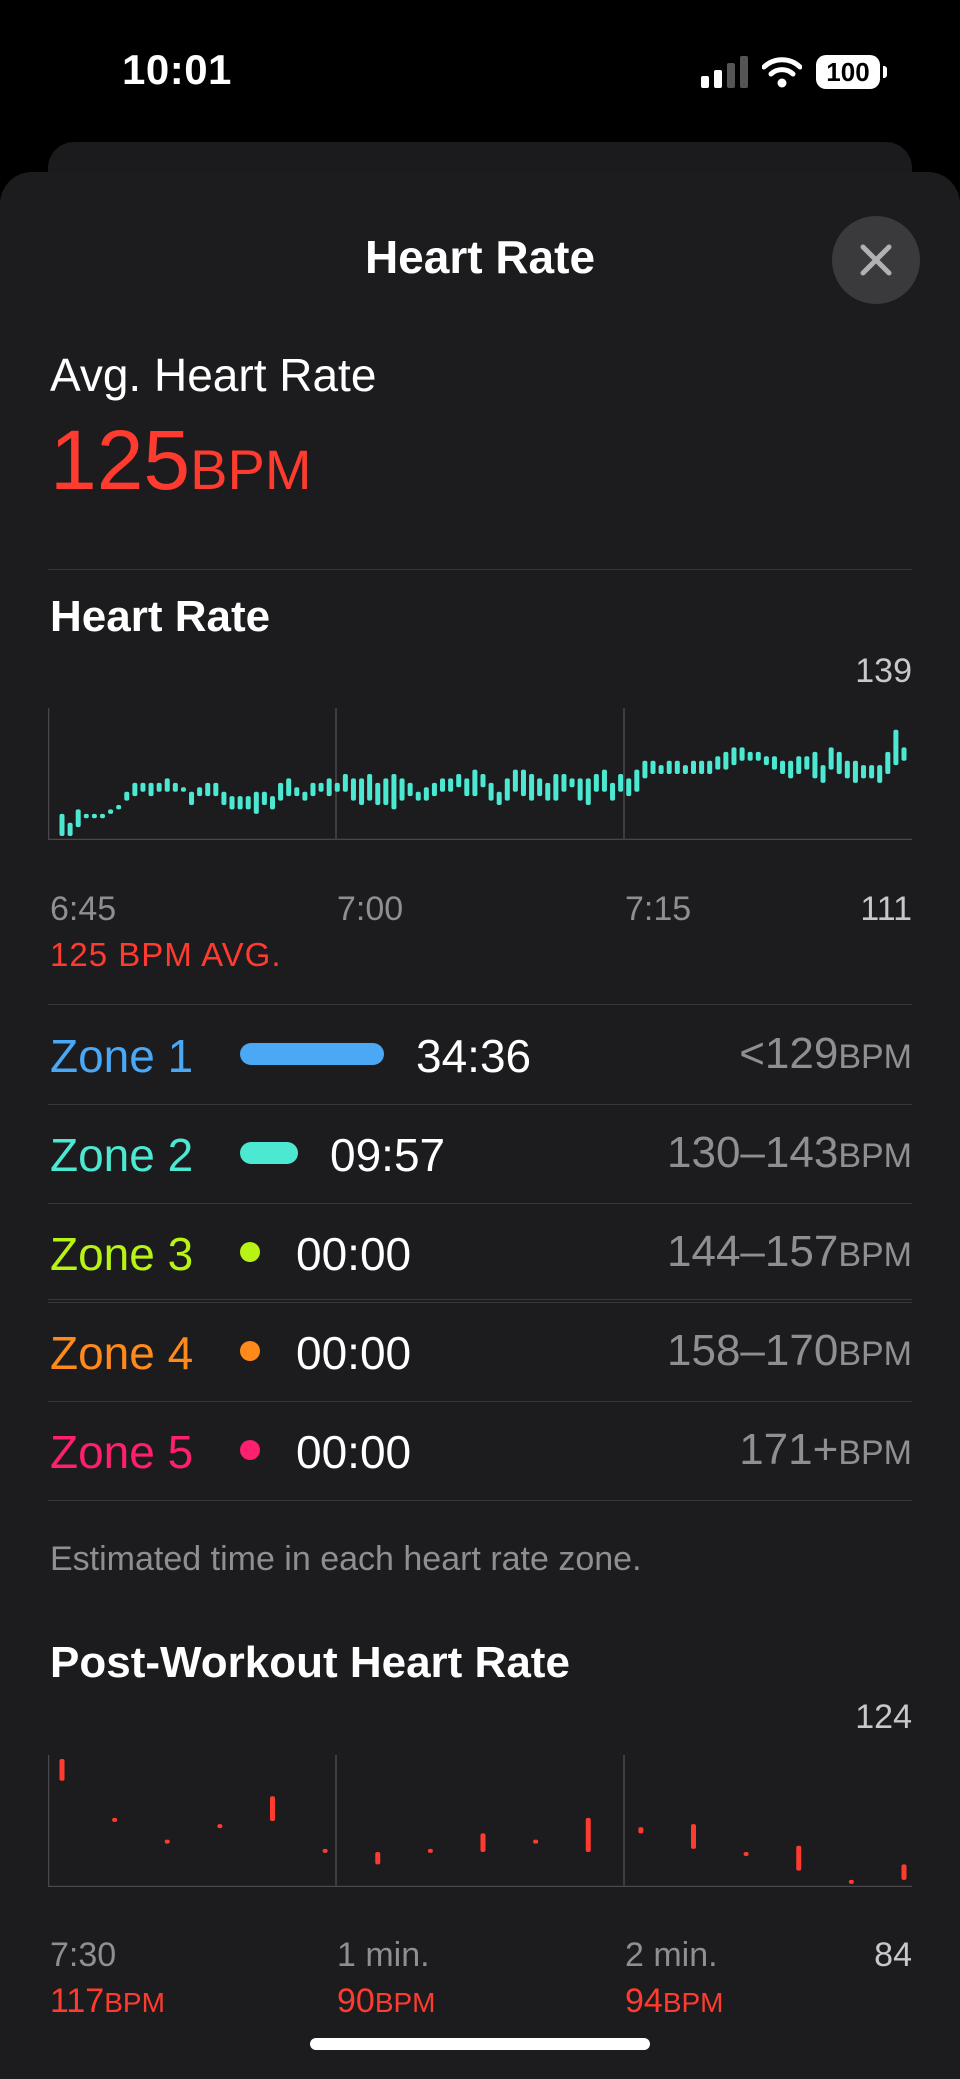  I want to click on zone-range: 158–170BPM, so click(789, 1351).